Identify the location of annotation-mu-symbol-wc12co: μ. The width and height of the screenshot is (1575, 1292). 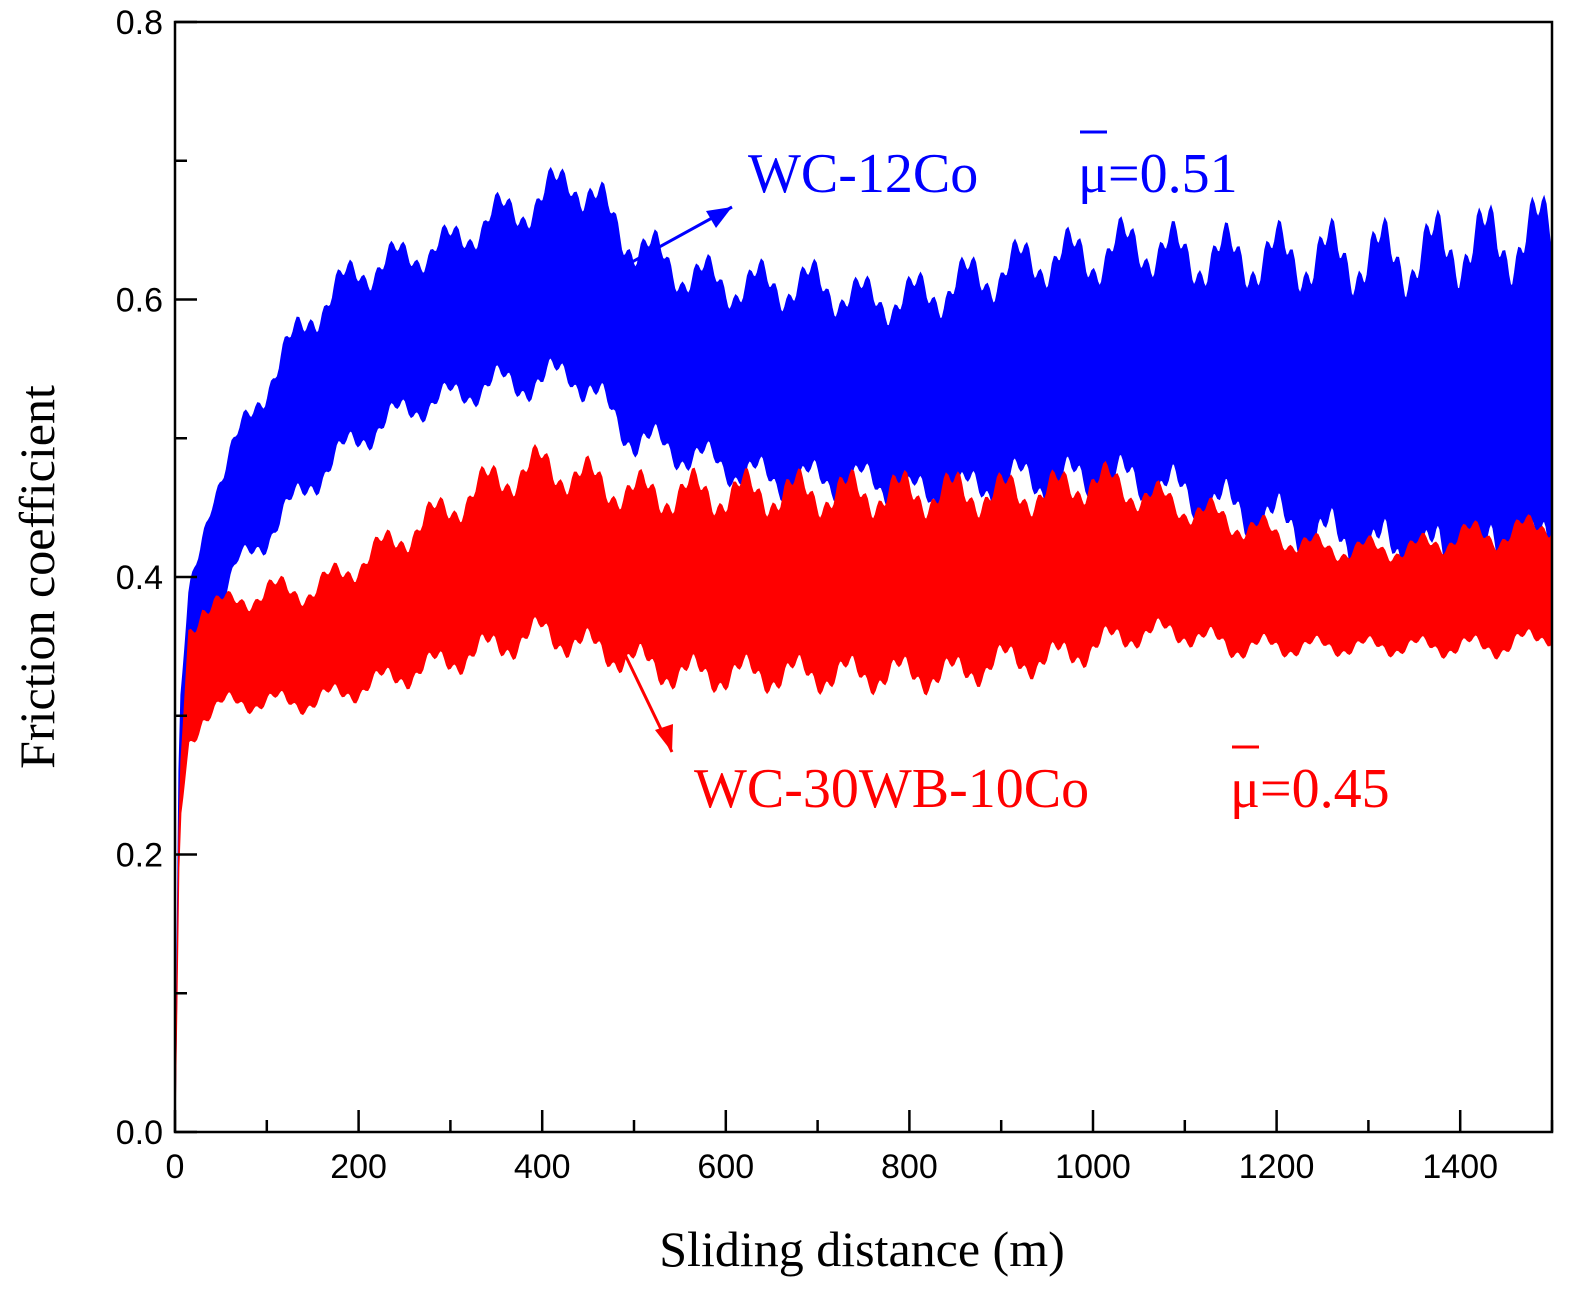
(1093, 174).